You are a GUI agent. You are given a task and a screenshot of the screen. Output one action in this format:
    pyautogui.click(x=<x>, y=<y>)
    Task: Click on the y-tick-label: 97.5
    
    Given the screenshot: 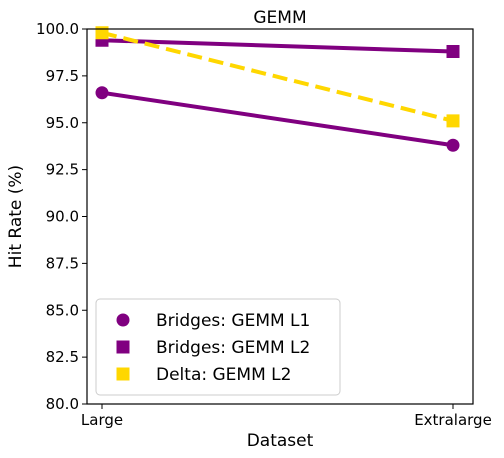 What is the action you would take?
    pyautogui.click(x=62, y=76)
    